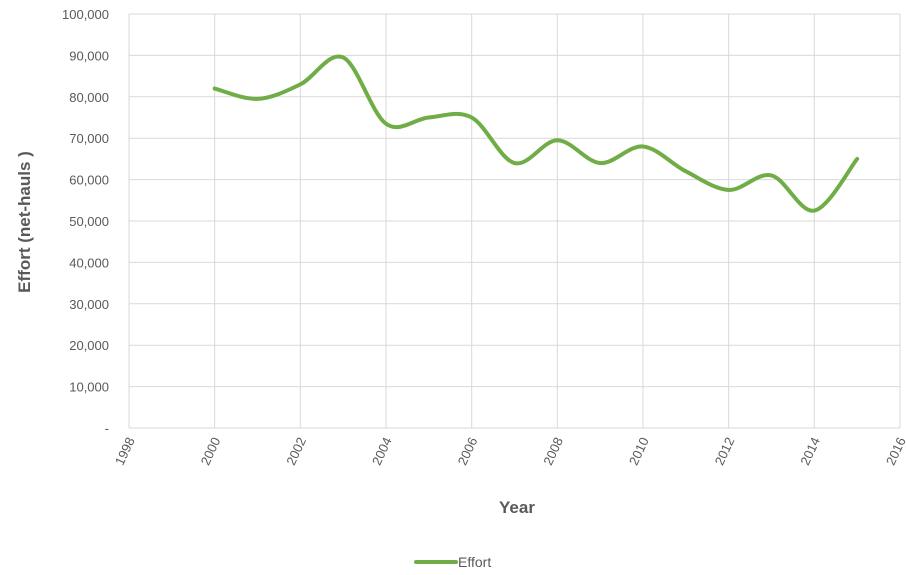 This screenshot has height=575, width=906. What do you see at coordinates (509, 451) in the screenshot?
I see `x-axis-tick-labels: 1998 2000 2002 2004 2006 2008 2010 2012 2014 2016` at bounding box center [509, 451].